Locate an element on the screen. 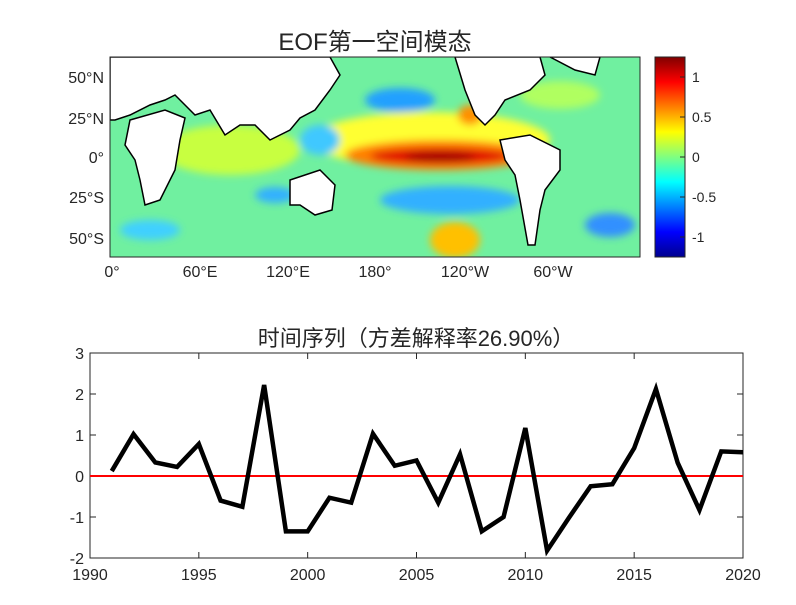 The image size is (796, 605). x-tick-label: 1990 is located at coordinates (90, 575).